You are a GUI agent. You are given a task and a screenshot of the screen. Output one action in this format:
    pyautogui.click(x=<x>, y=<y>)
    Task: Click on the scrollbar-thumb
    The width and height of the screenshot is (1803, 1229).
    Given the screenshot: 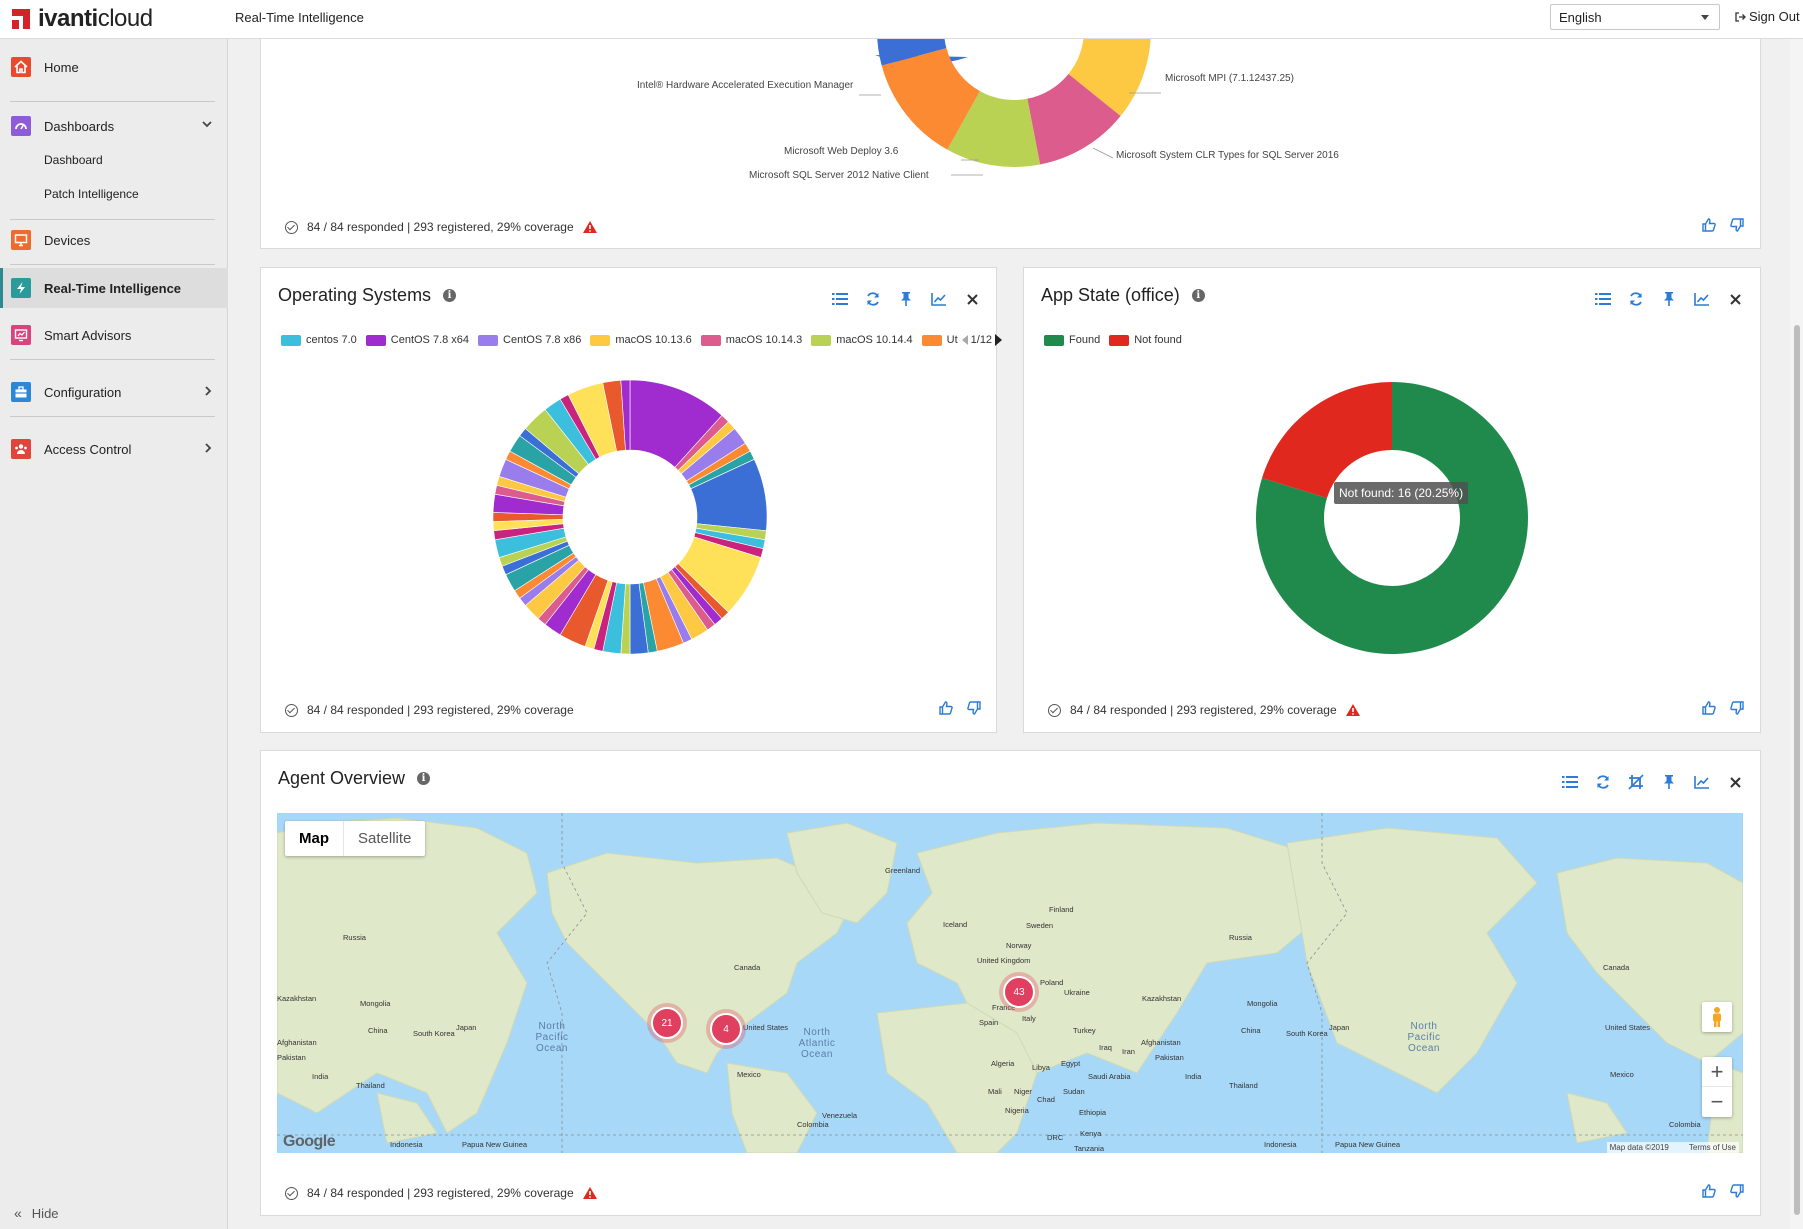 What is the action you would take?
    pyautogui.click(x=1797, y=770)
    